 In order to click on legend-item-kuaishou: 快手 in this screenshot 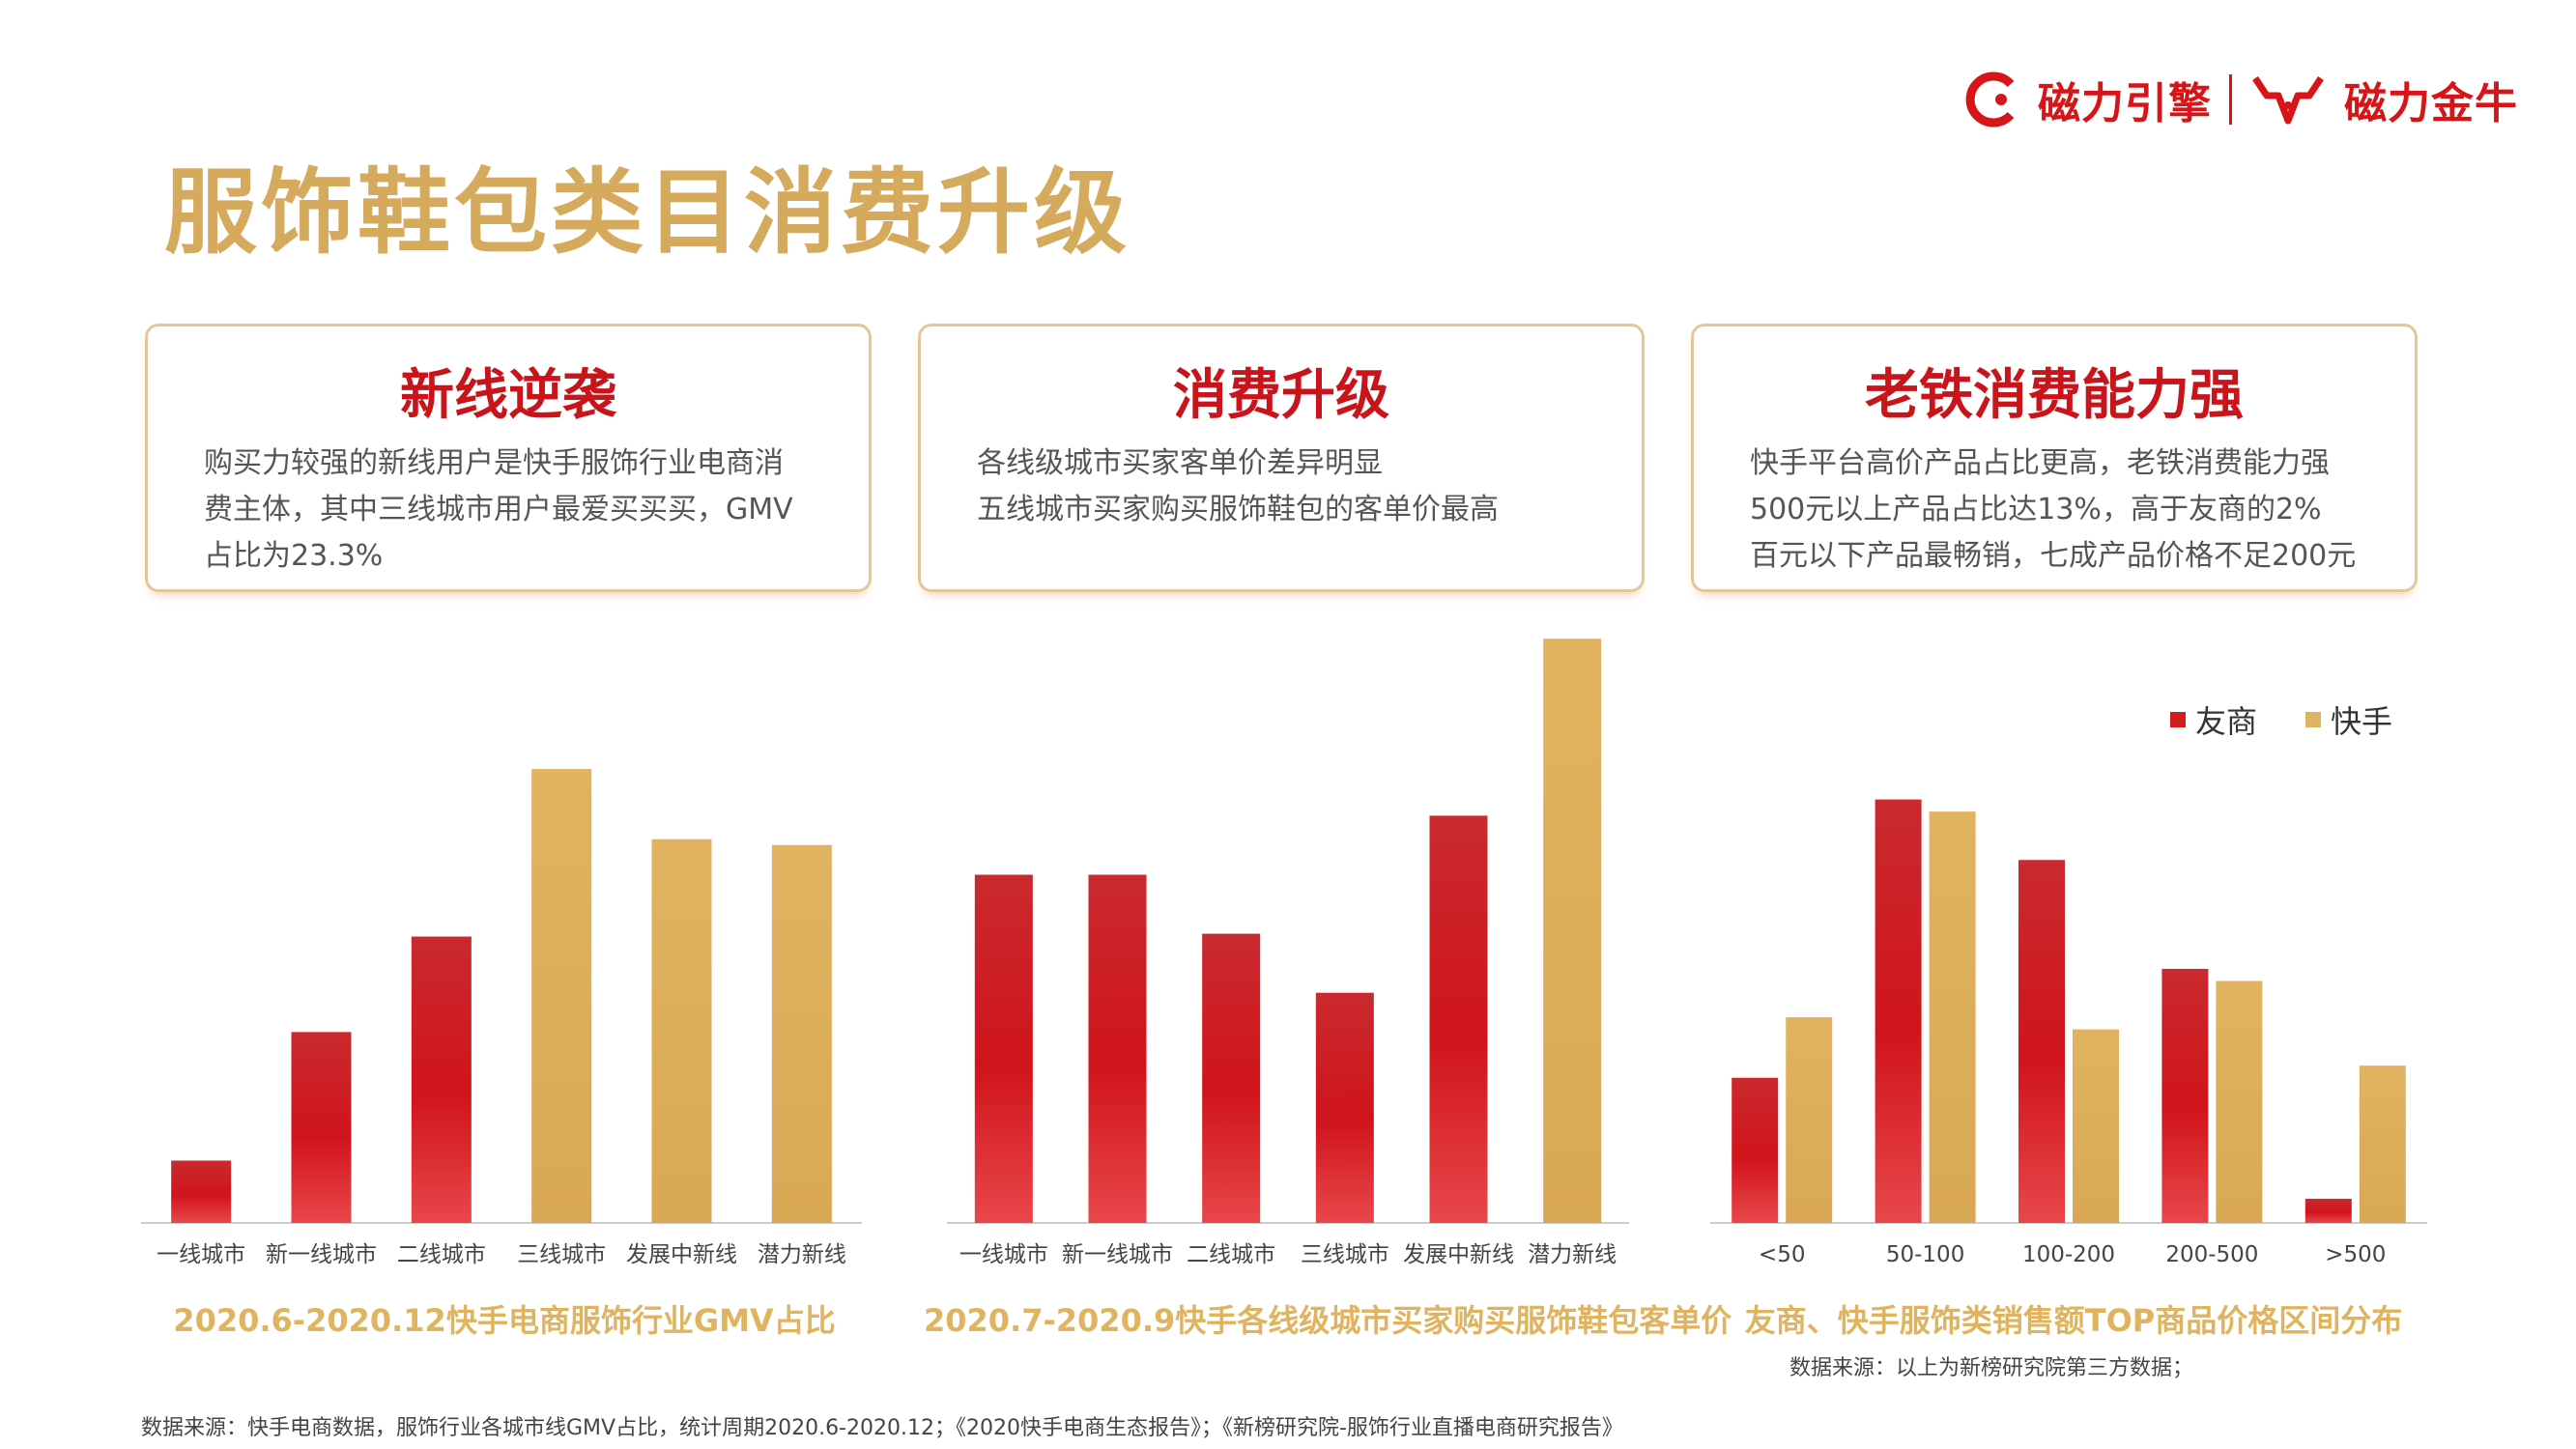, I will do `click(2349, 719)`.